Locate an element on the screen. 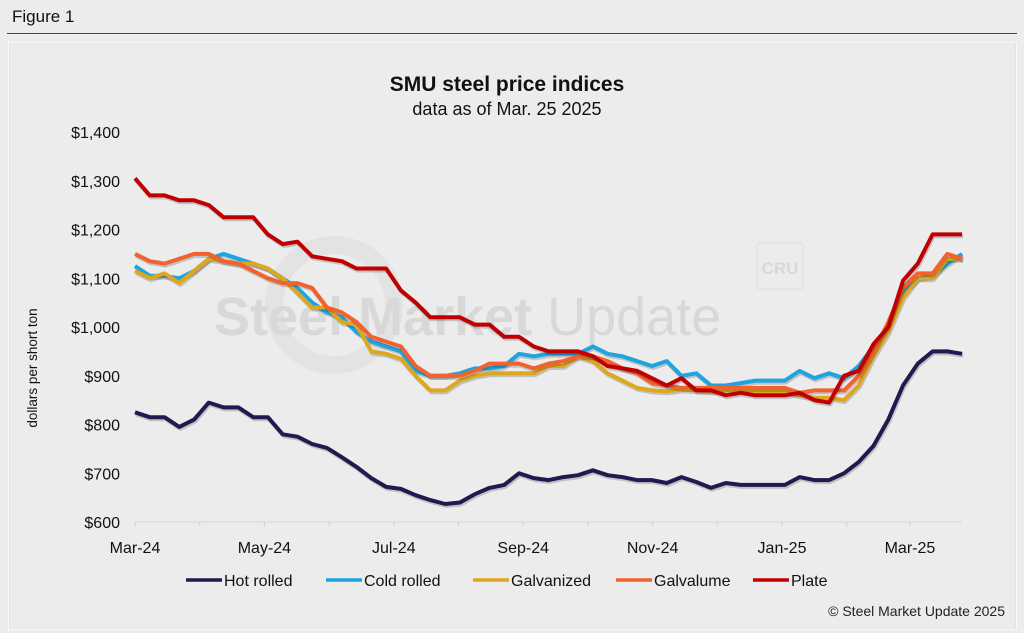 The width and height of the screenshot is (1024, 633). watermark-word-bold: Steel Market is located at coordinates (380, 317).